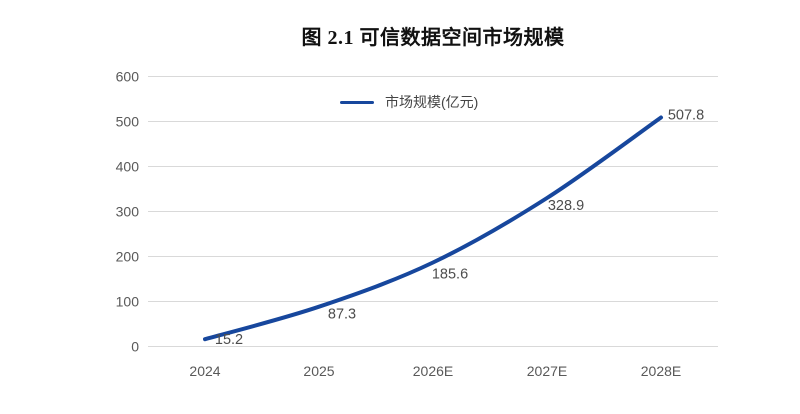  I want to click on legend: 市场规模(亿元), so click(409, 102).